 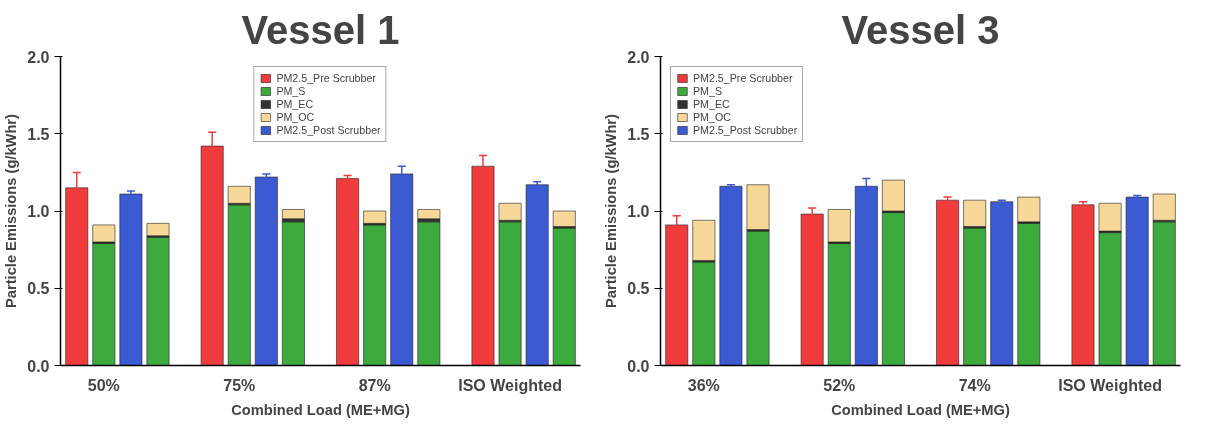 What do you see at coordinates (320, 29) in the screenshot?
I see `chart-title: Vessel 1` at bounding box center [320, 29].